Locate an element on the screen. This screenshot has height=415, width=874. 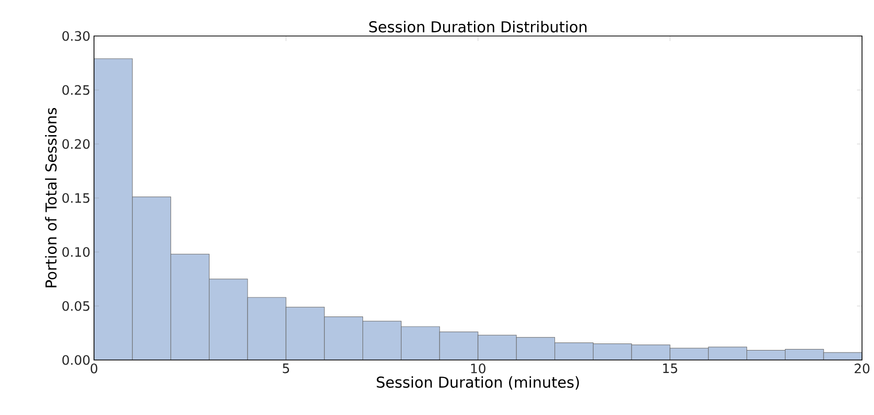
y-tick-label: 0.15 is located at coordinates (76, 198).